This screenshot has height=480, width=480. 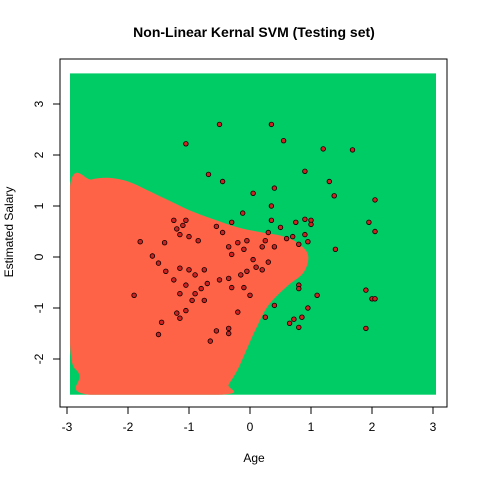 I want to click on y-tick-label: 2, so click(x=39, y=154).